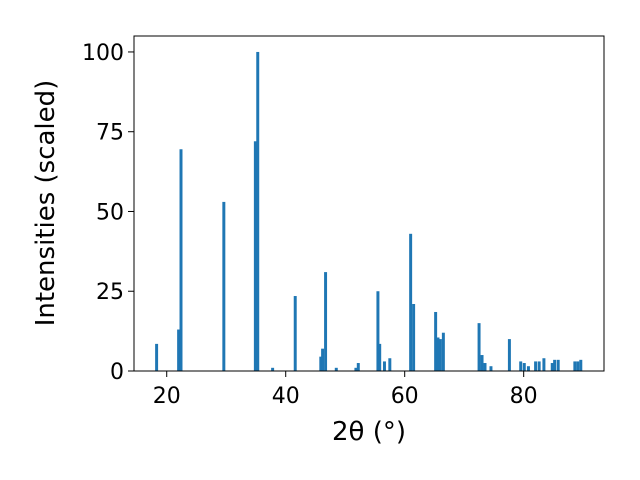 The height and width of the screenshot is (480, 640). What do you see at coordinates (405, 396) in the screenshot?
I see `x-tick-label: 60` at bounding box center [405, 396].